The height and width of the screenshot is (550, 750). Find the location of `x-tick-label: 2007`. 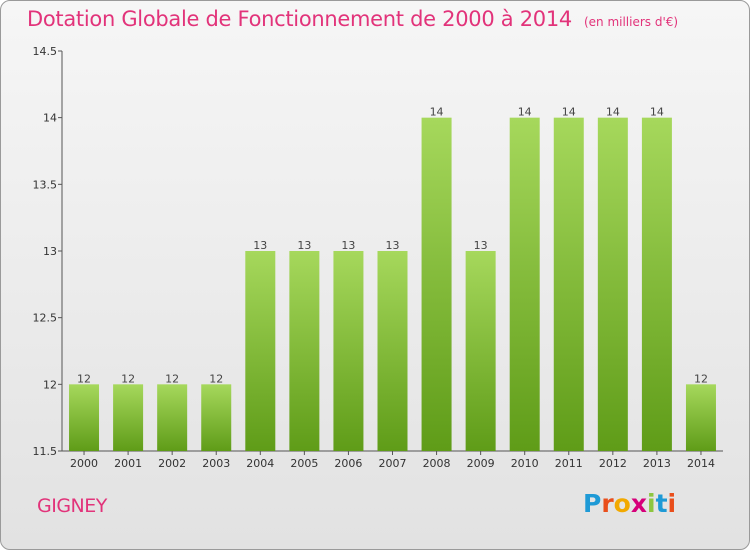

x-tick-label: 2007 is located at coordinates (393, 463).